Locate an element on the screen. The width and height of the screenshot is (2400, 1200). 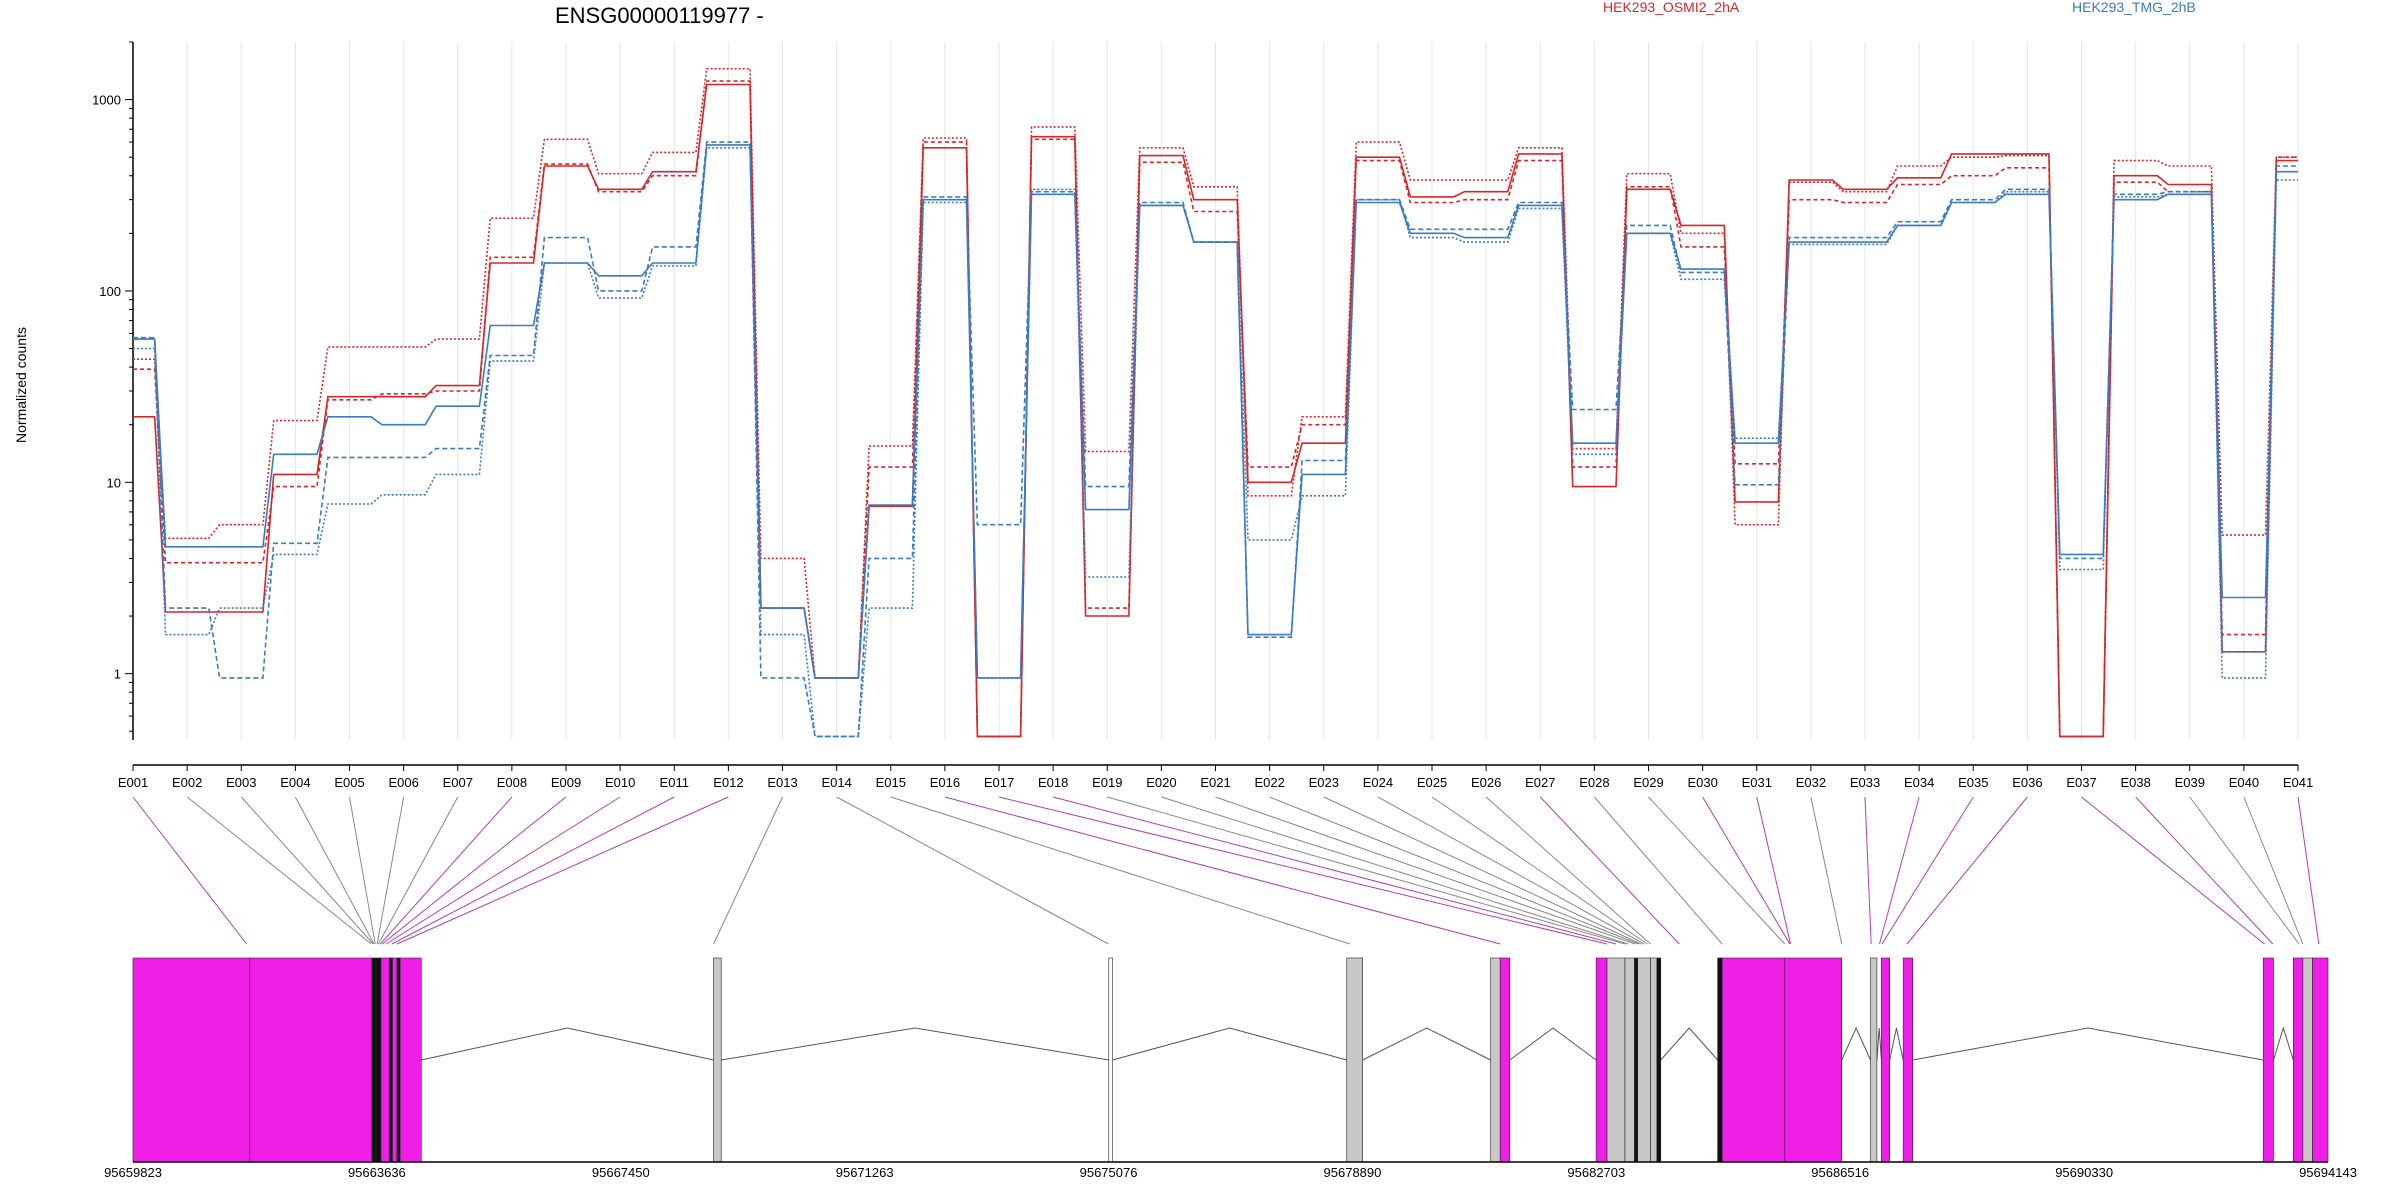
x-tick-label: E003 is located at coordinates (241, 782).